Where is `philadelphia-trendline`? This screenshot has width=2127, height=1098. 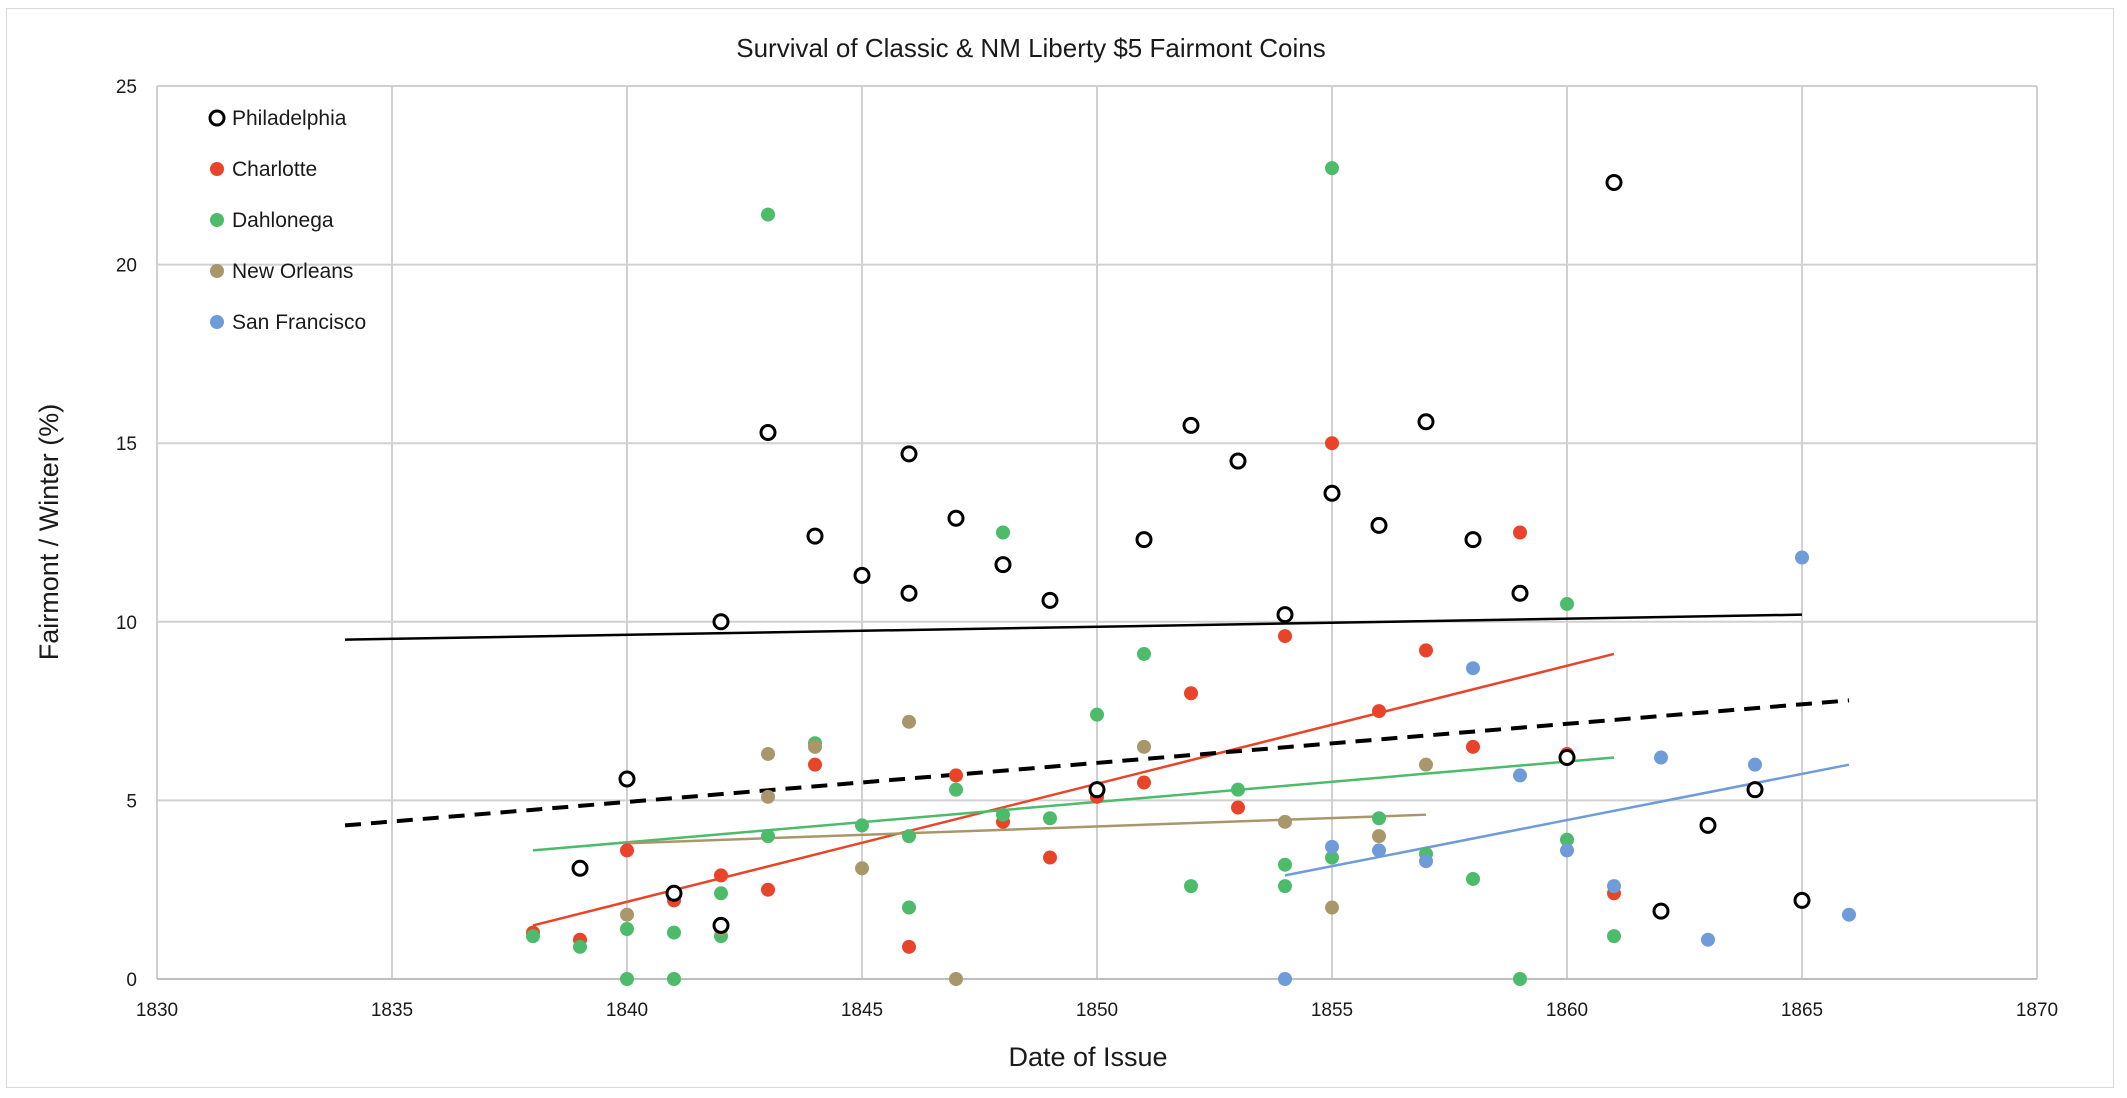
philadelphia-trendline is located at coordinates (1073, 627).